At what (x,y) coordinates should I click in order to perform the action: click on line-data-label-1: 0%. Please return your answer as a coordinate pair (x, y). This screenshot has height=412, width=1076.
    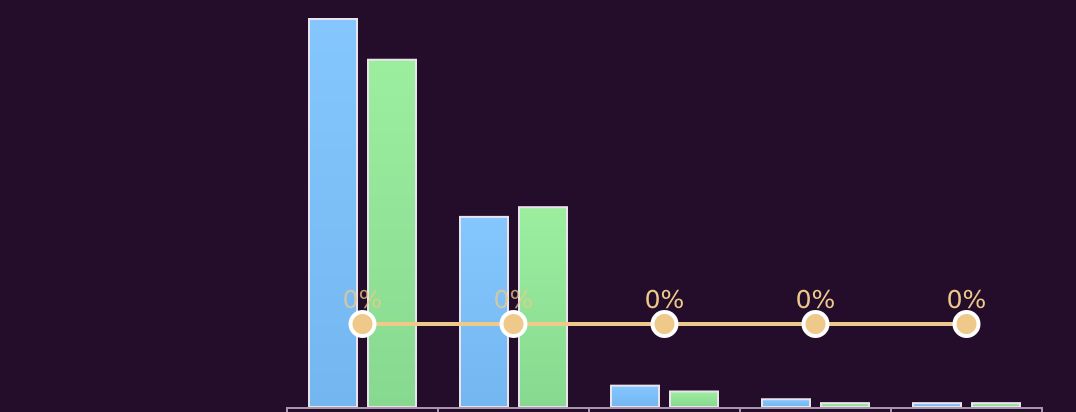
    Looking at the image, I should click on (363, 299).